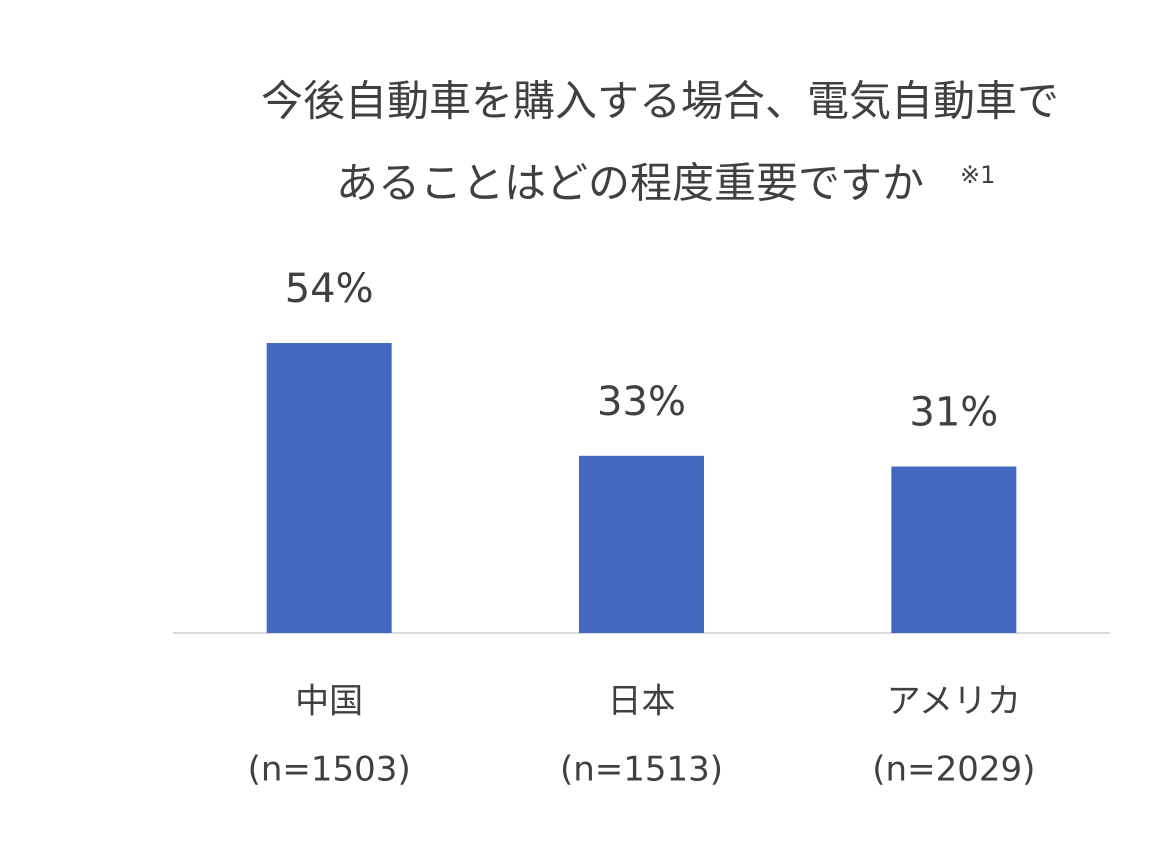 Image resolution: width=1164 pixels, height=862 pixels. What do you see at coordinates (953, 413) in the screenshot?
I see `data-label: 31%` at bounding box center [953, 413].